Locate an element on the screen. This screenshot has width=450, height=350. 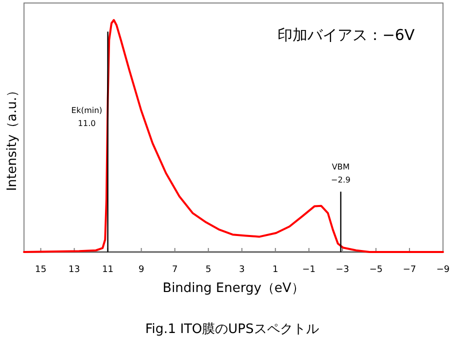
caption: Fig.1 ITO膜のUPSスペクトル is located at coordinates (232, 329).